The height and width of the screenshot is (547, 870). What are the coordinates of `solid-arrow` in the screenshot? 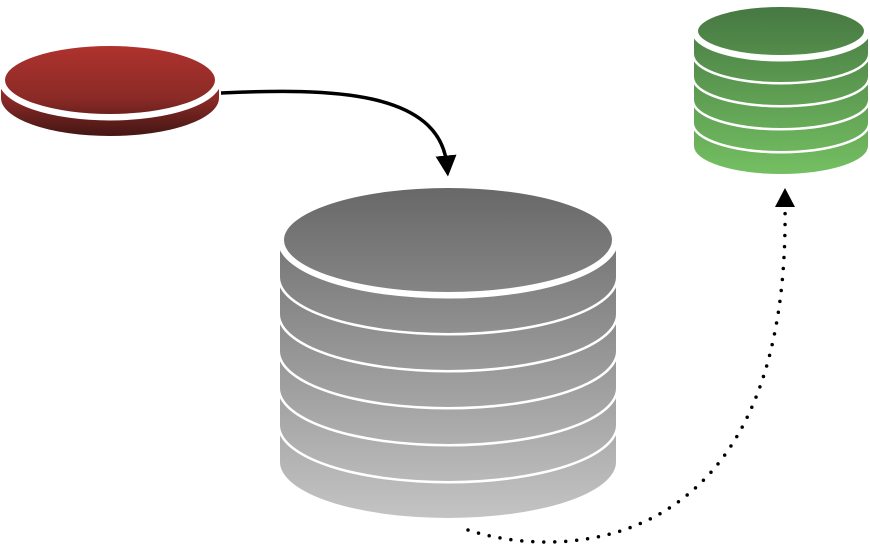 It's located at (338, 133).